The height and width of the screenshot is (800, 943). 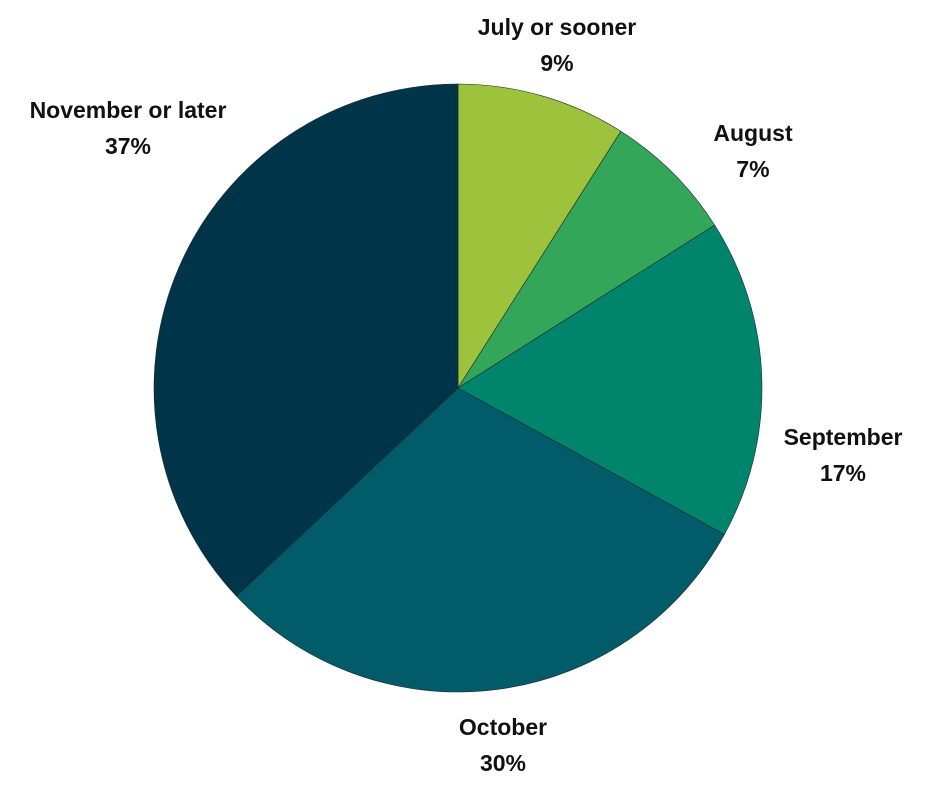 What do you see at coordinates (752, 169) in the screenshot?
I see `slice-value-label: 7%` at bounding box center [752, 169].